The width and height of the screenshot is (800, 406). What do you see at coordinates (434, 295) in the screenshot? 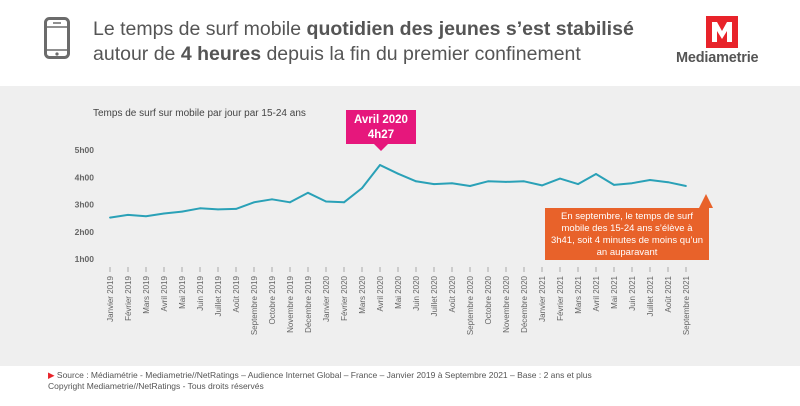
I see `x-tick-label: Juillet 2020` at bounding box center [434, 295].